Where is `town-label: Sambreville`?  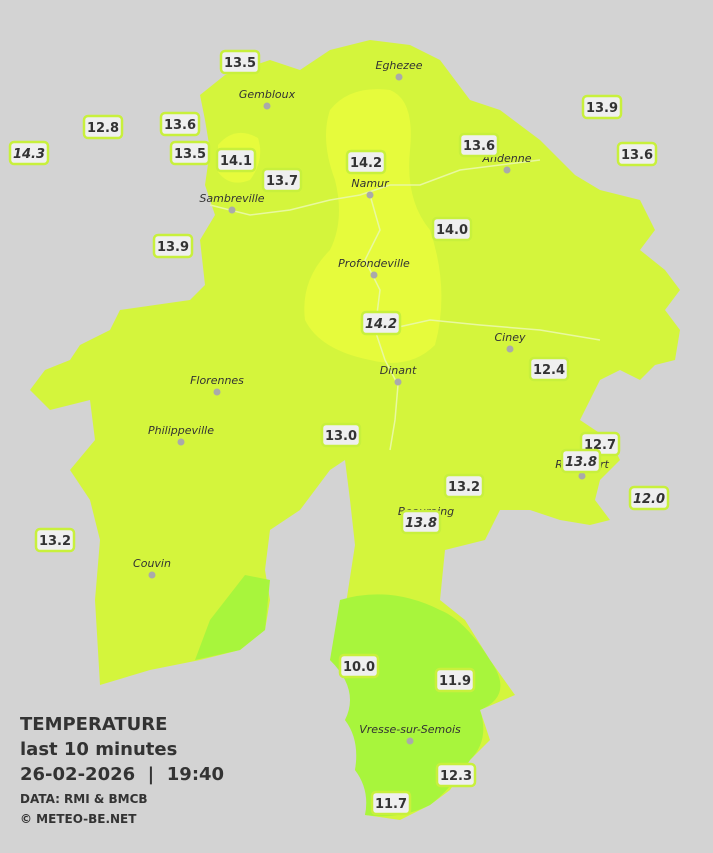
town-label: Sambreville is located at coordinates (231, 198).